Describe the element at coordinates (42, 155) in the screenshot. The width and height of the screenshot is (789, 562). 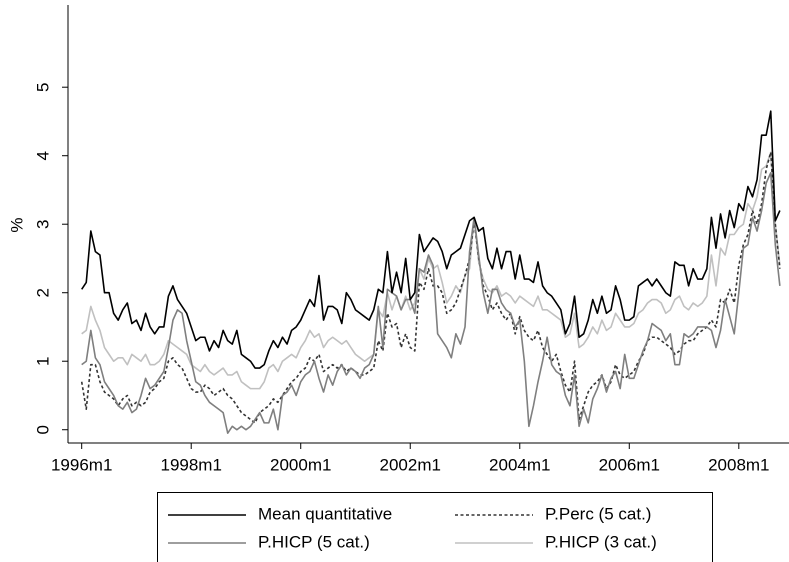
I see `y-tick-label: 4` at that location.